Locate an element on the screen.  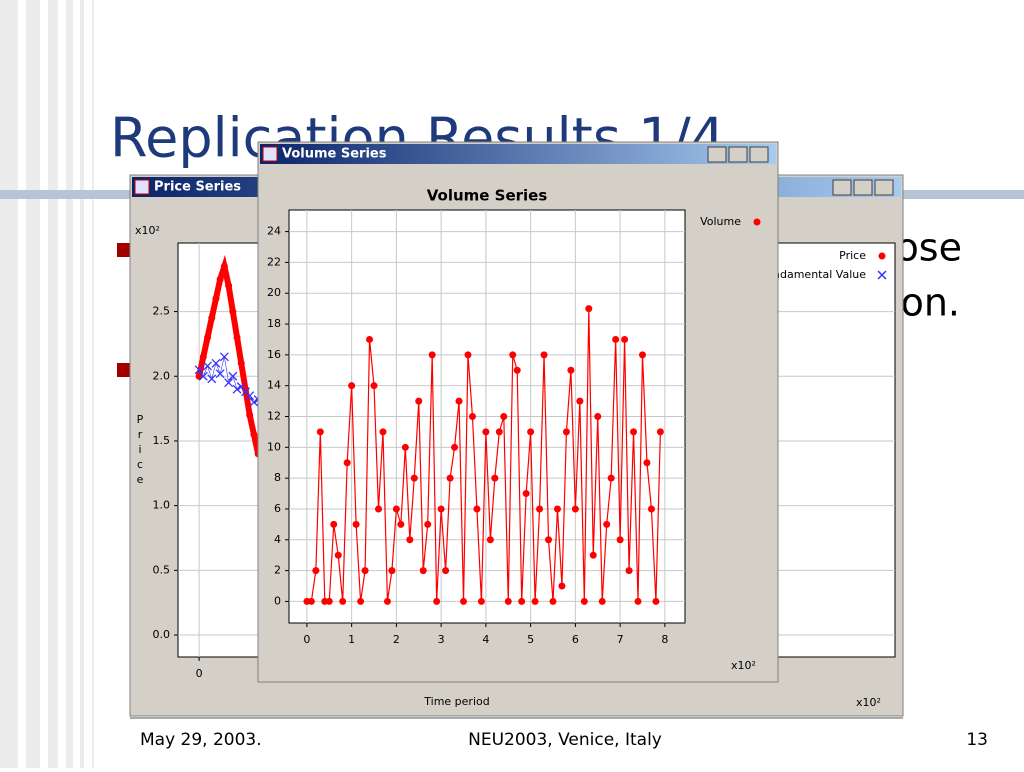
y-tick-label: 10 is located at coordinates (274, 446).